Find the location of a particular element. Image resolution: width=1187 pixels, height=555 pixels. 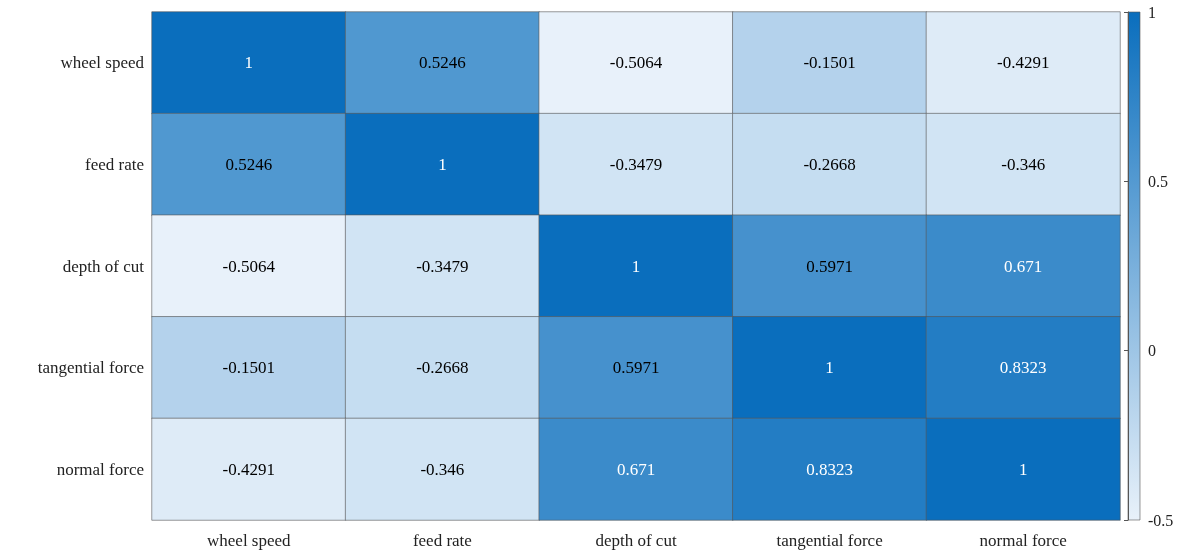

x-tick-label: tangential force is located at coordinates (829, 540).